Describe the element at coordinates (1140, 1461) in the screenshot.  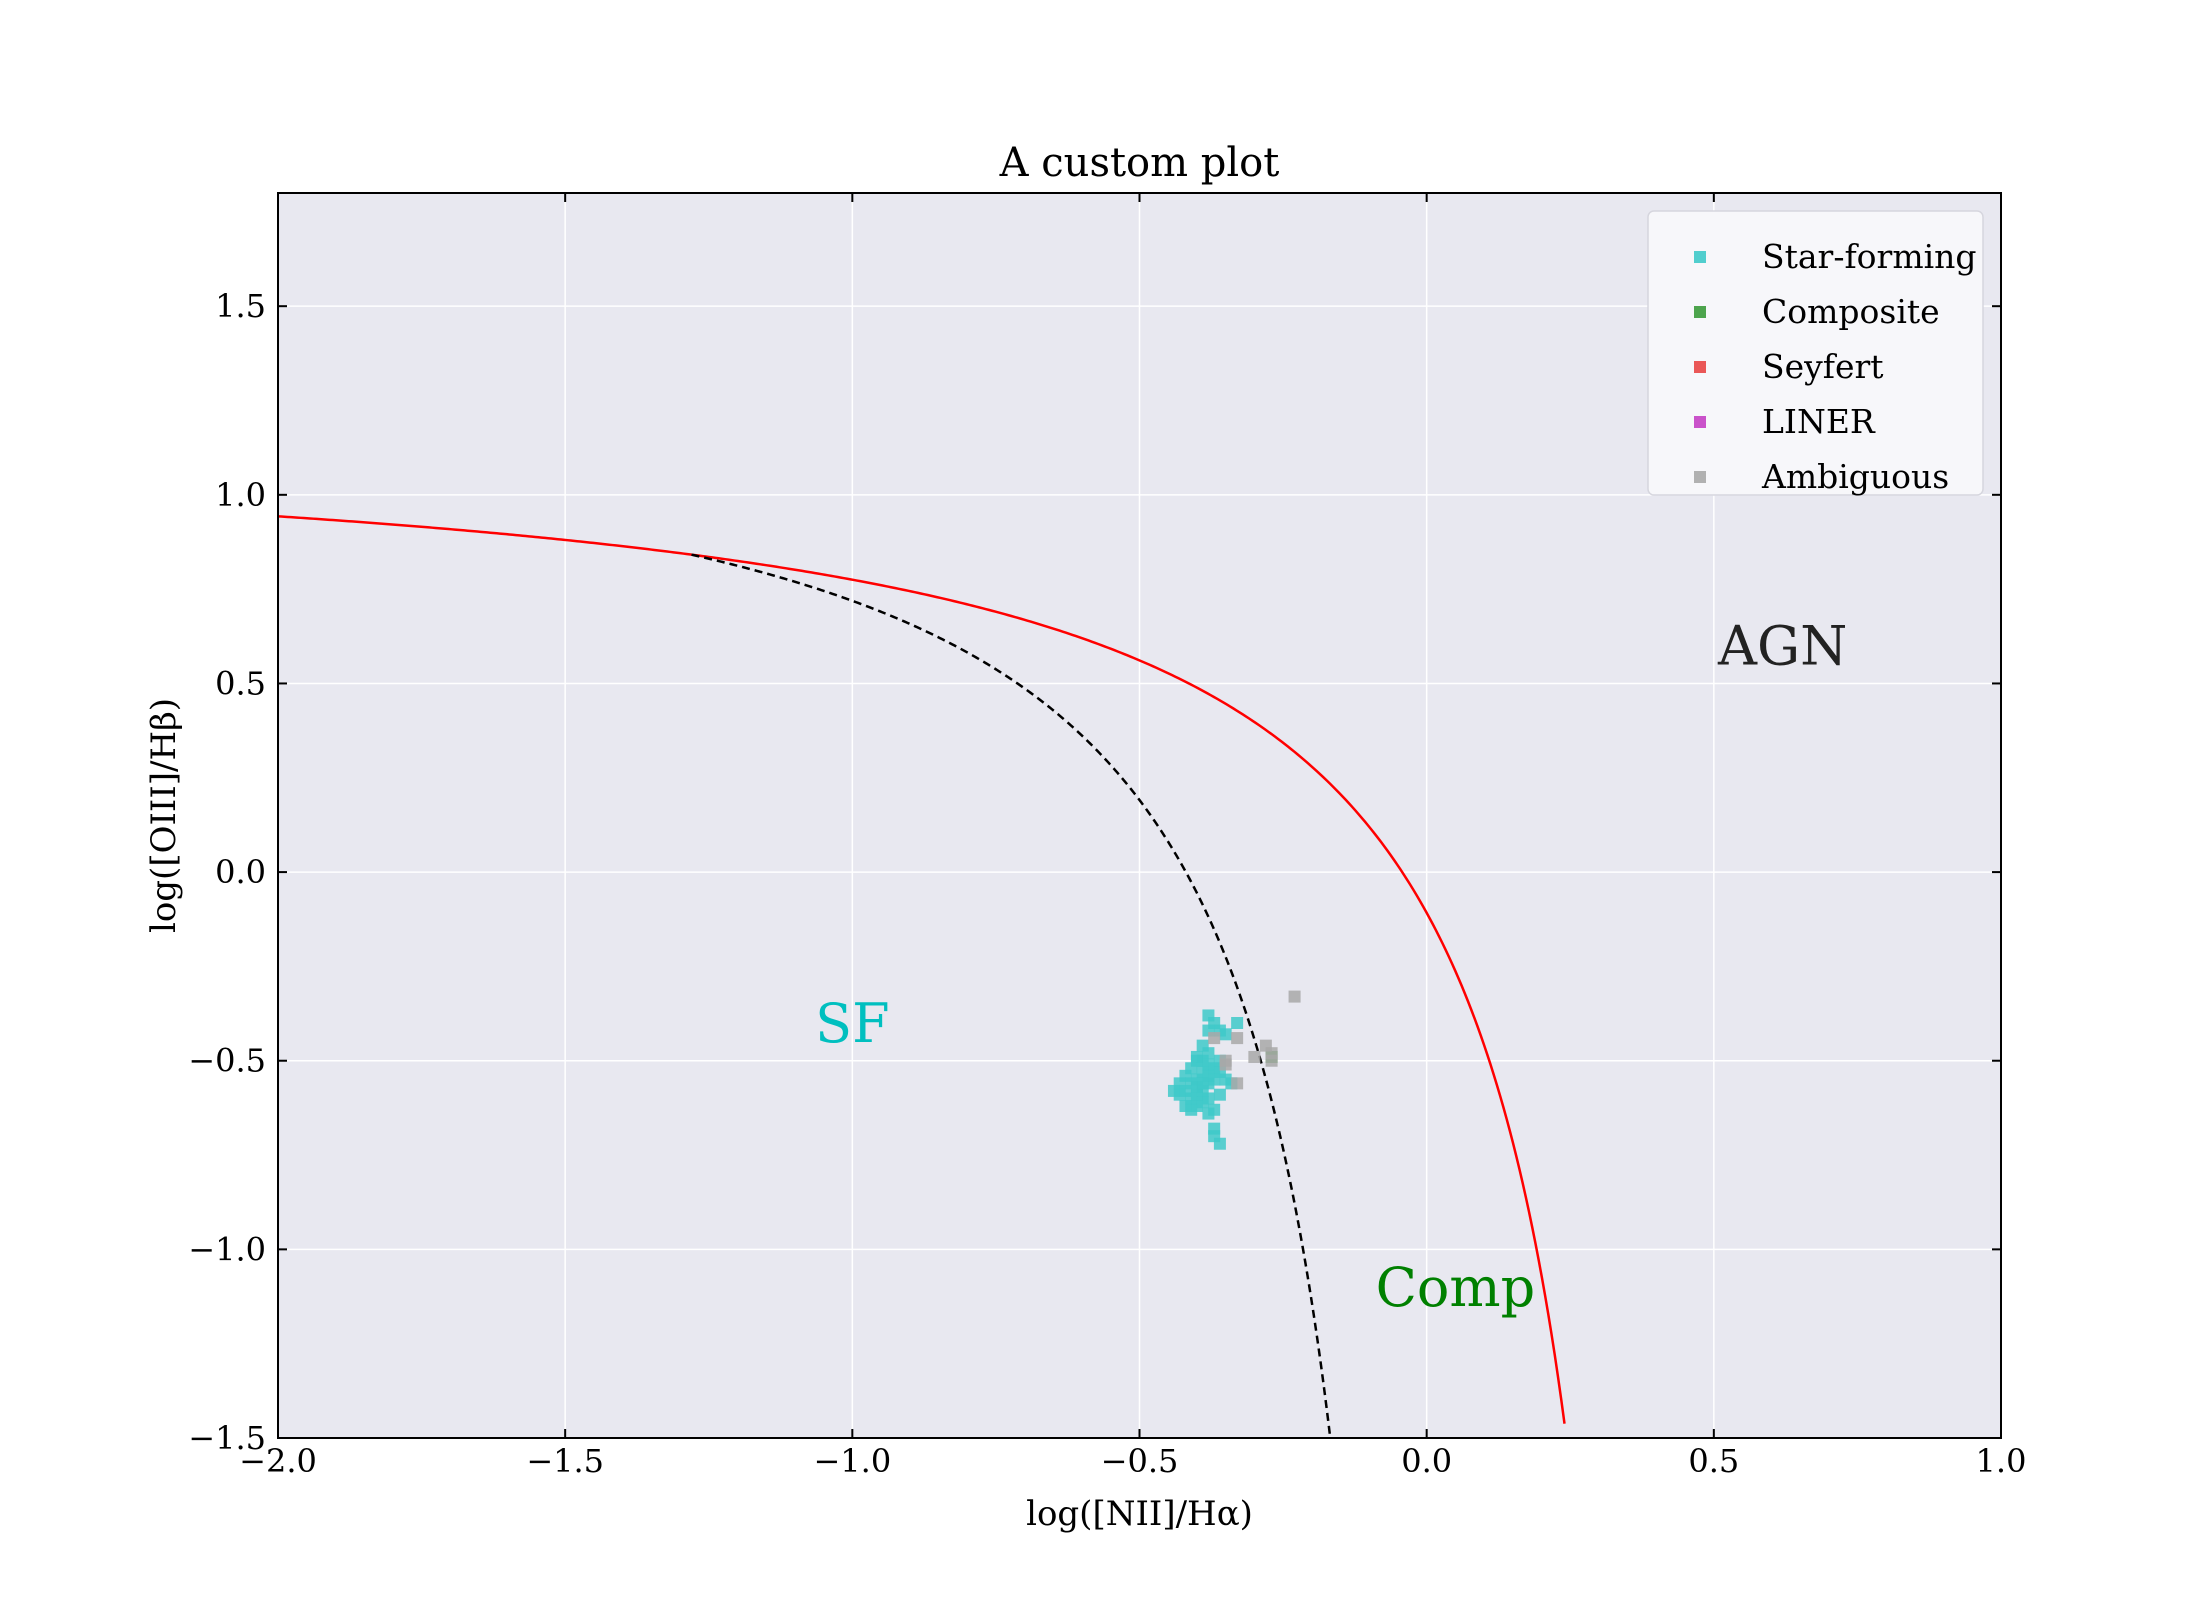
I see `x-tick-label: −0.5` at that location.